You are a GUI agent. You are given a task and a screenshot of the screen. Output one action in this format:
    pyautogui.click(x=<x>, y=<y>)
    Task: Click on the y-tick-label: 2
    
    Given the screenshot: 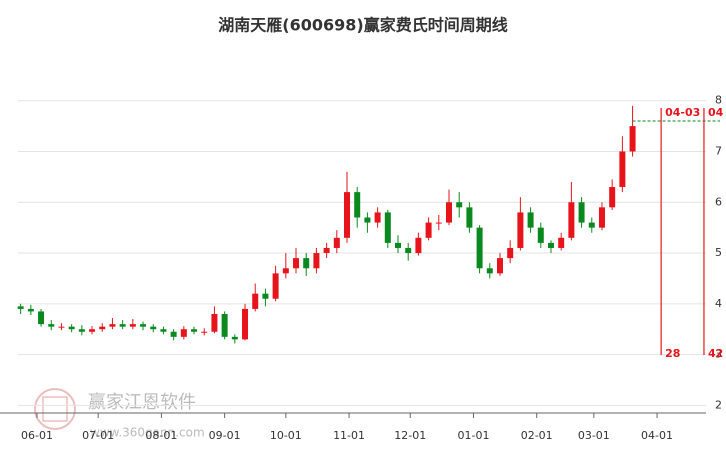 What is the action you would take?
    pyautogui.click(x=718, y=404)
    